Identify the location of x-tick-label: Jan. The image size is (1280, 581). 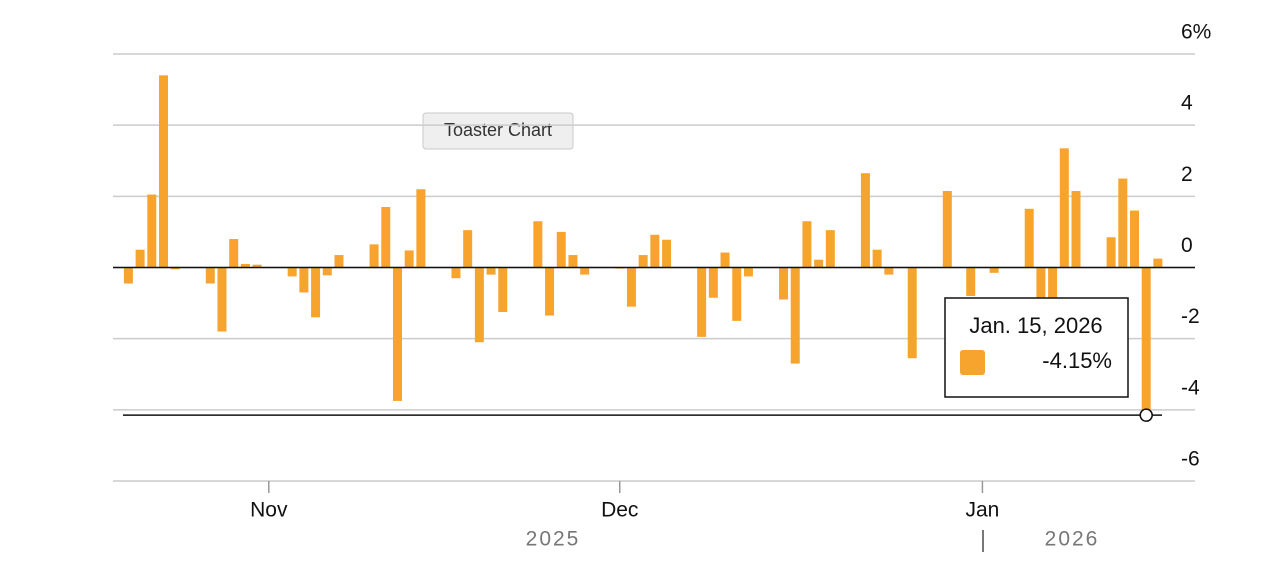
(982, 510).